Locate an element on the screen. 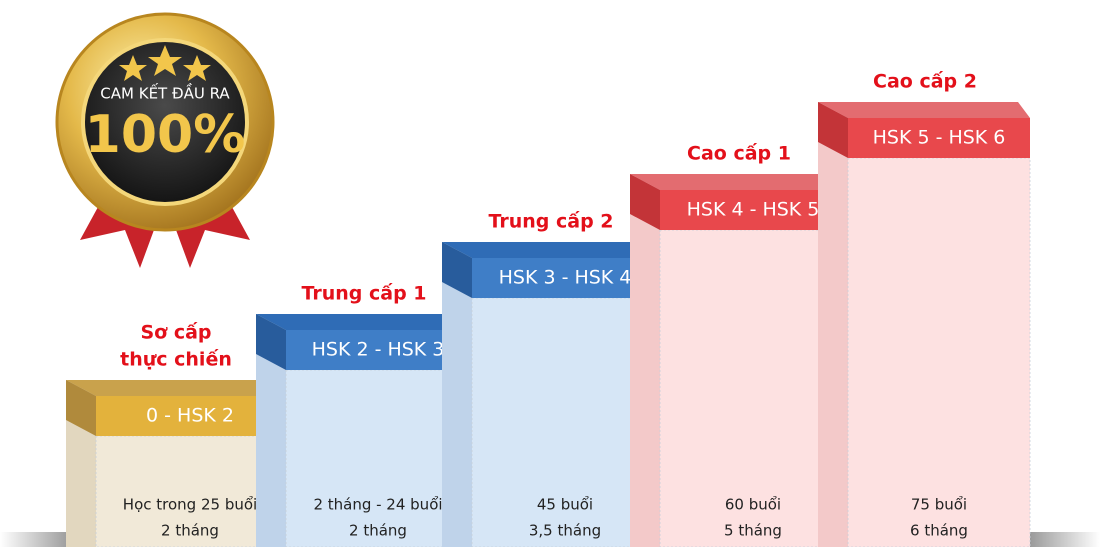 The width and height of the screenshot is (1100, 547). step-title: Cao cấp 1 is located at coordinates (739, 153).